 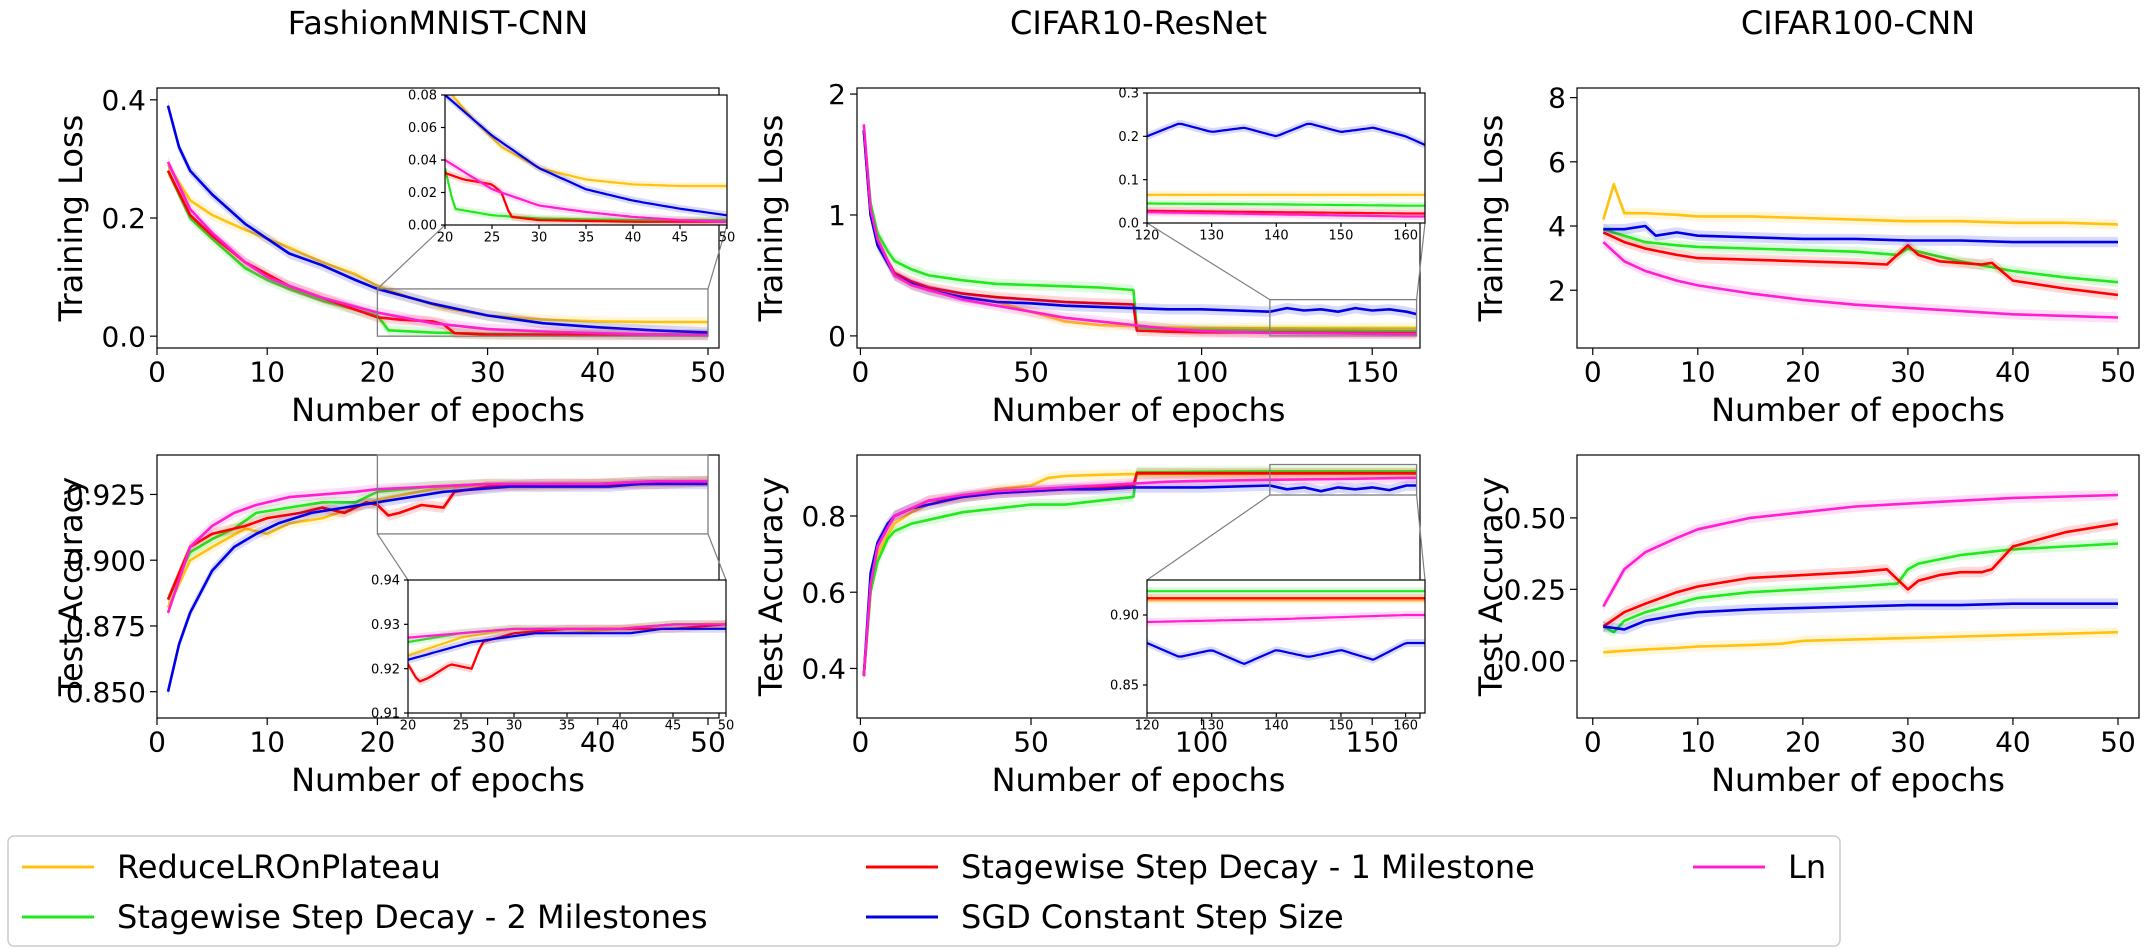 I want to click on inset-plot: 120 130 140 150 160 0.85 0.90, so click(x=1268, y=656).